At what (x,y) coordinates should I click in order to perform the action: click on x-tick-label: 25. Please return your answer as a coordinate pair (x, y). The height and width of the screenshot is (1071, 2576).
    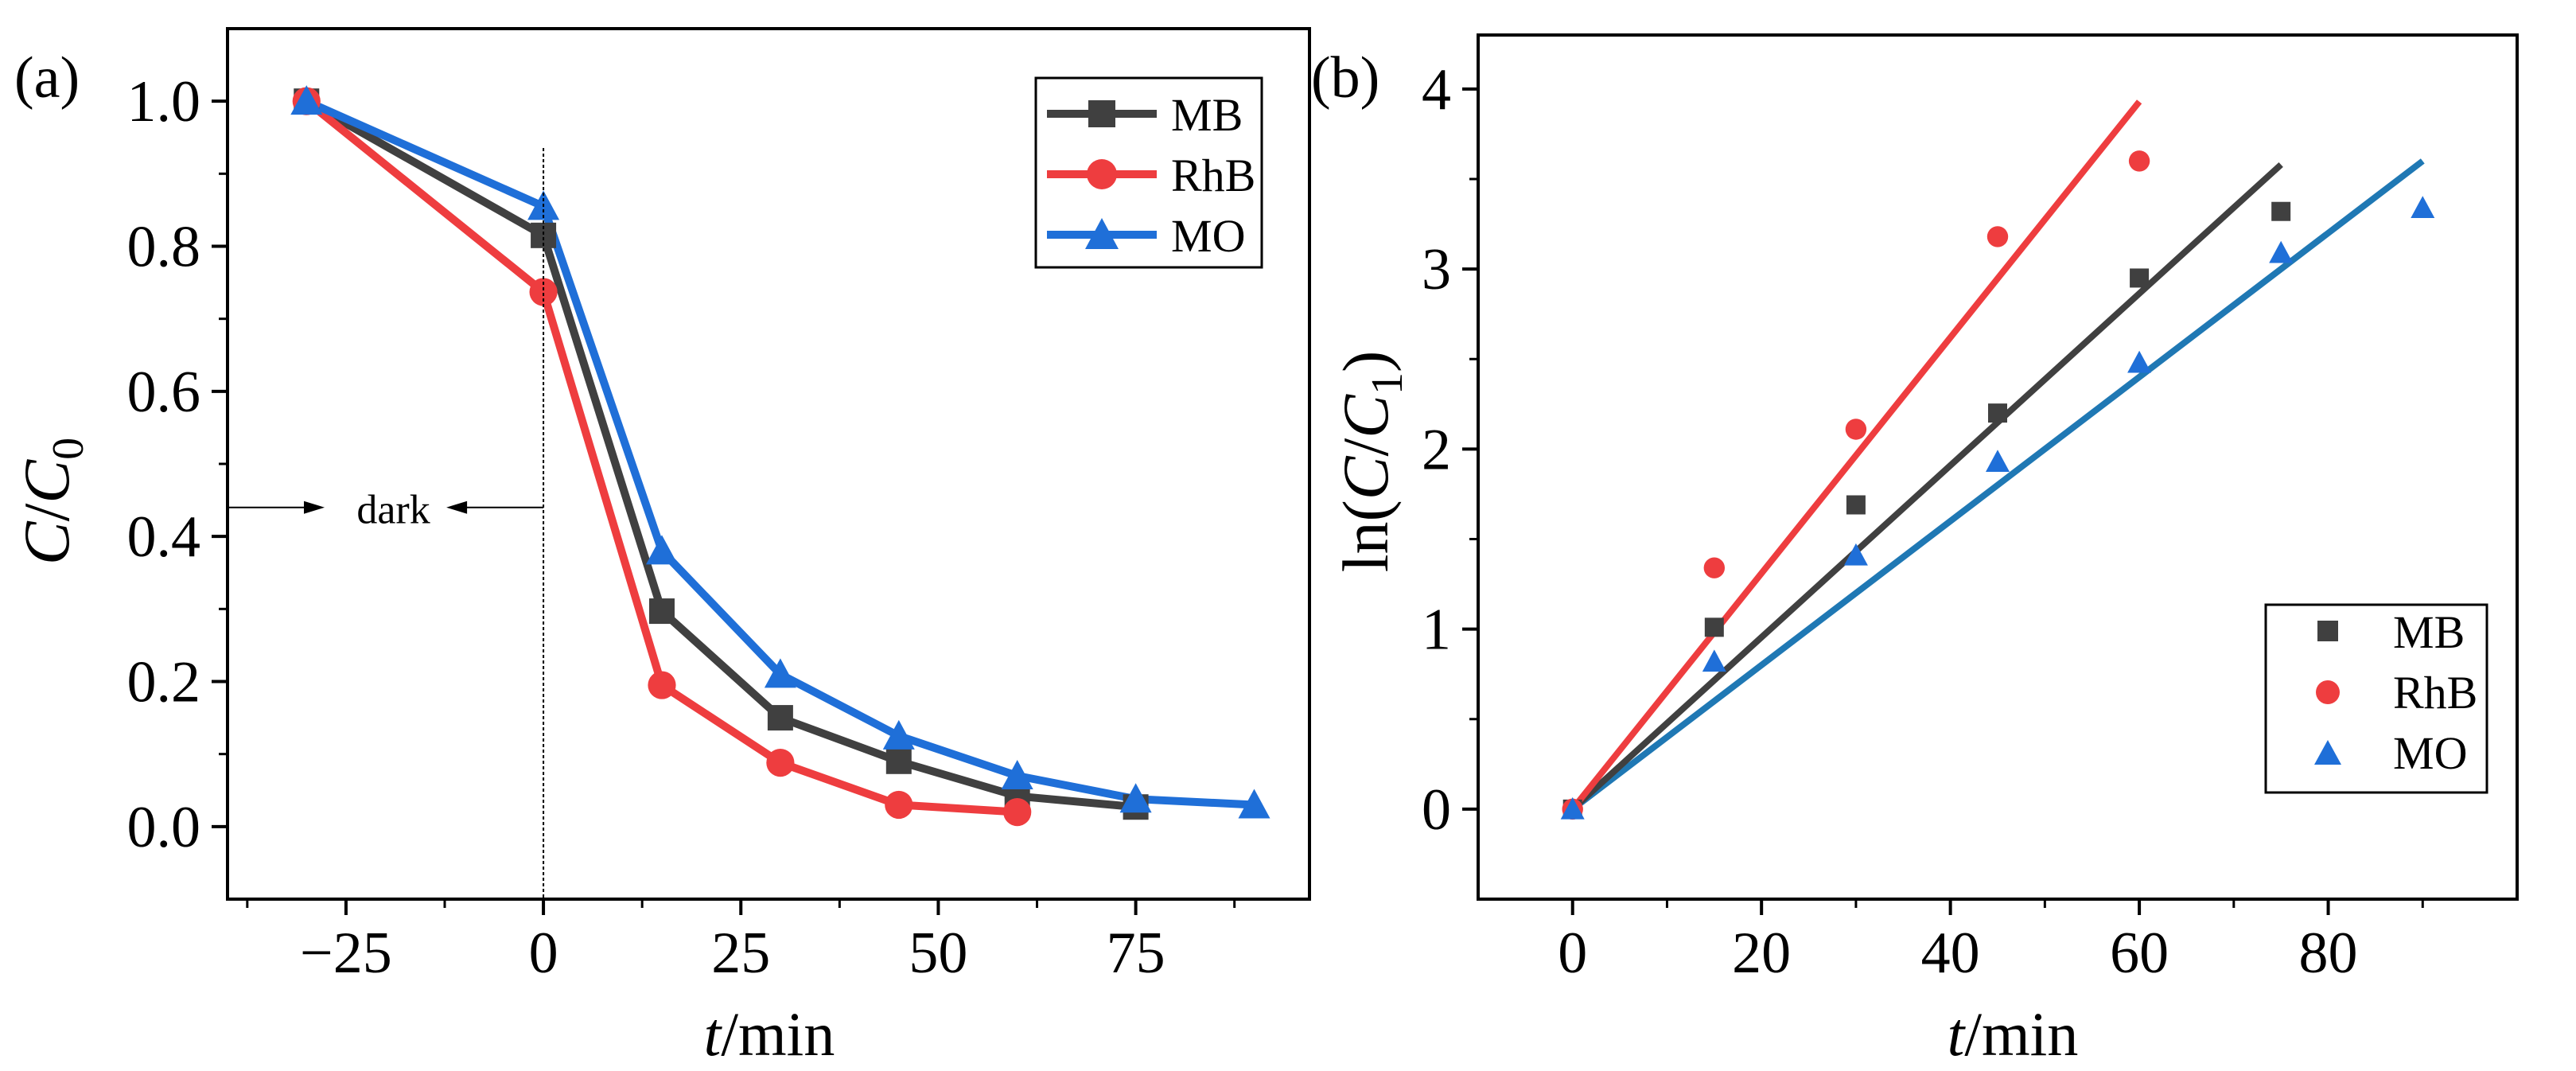
    Looking at the image, I should click on (741, 953).